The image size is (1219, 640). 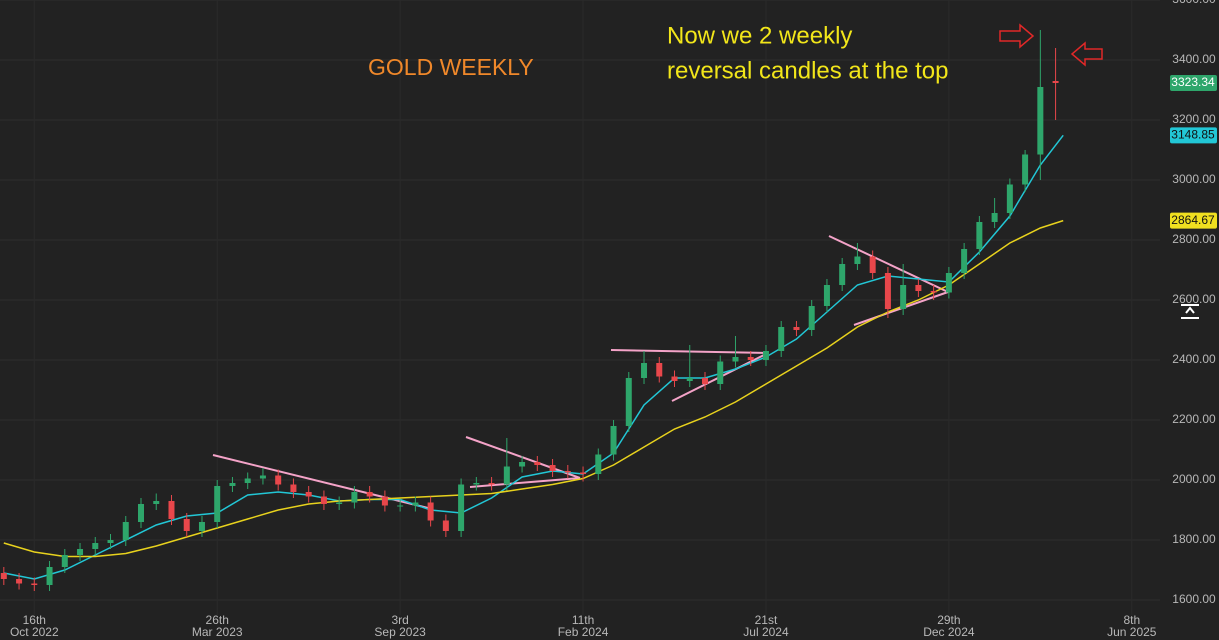 I want to click on price-tag: 3323.34, so click(x=1193, y=82).